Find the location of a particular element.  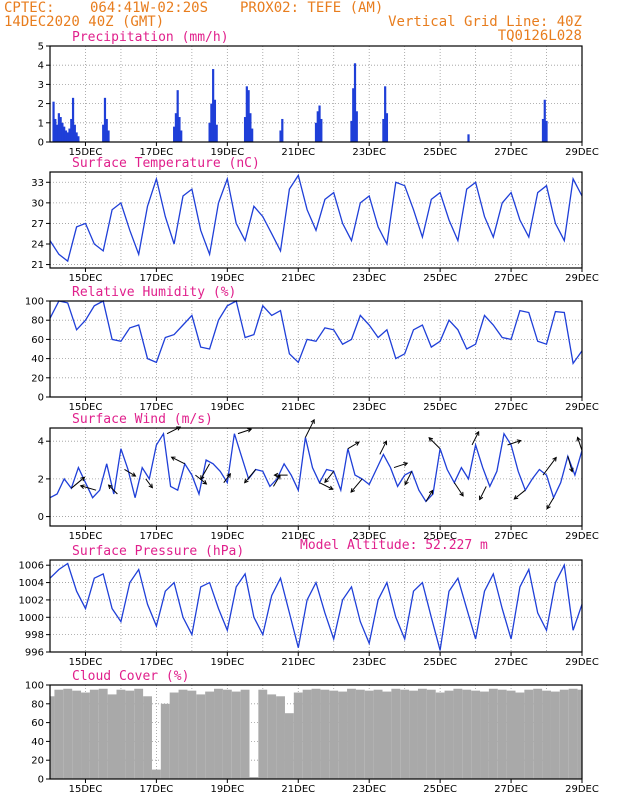

panel-title: Surface Temperature (nC) is located at coordinates (166, 163).